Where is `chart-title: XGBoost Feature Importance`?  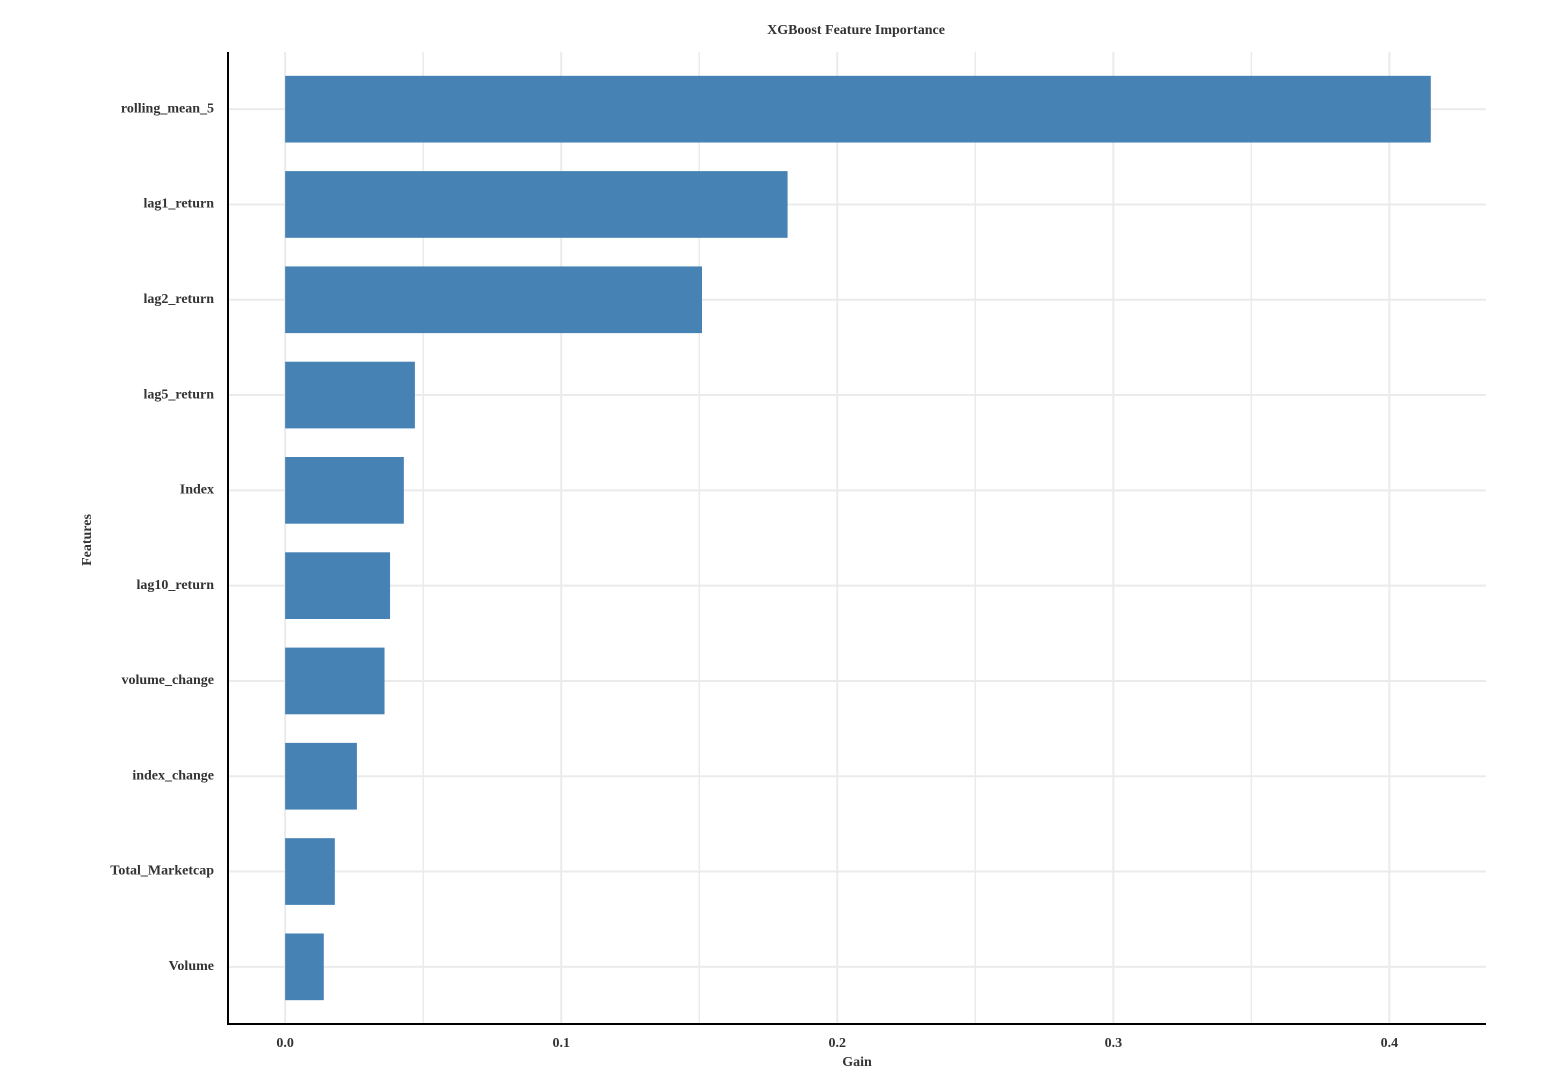 chart-title: XGBoost Feature Importance is located at coordinates (856, 30).